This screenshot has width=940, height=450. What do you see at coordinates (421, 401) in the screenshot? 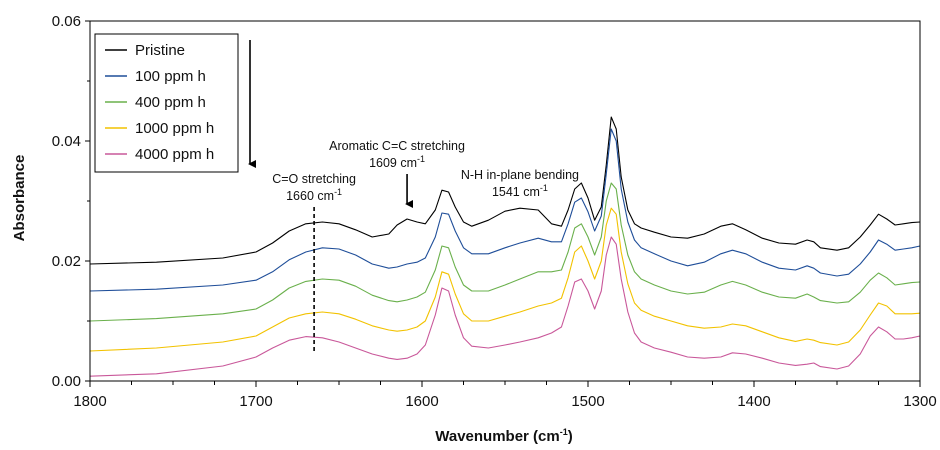
I see `x-tick-label: 1600` at bounding box center [421, 401].